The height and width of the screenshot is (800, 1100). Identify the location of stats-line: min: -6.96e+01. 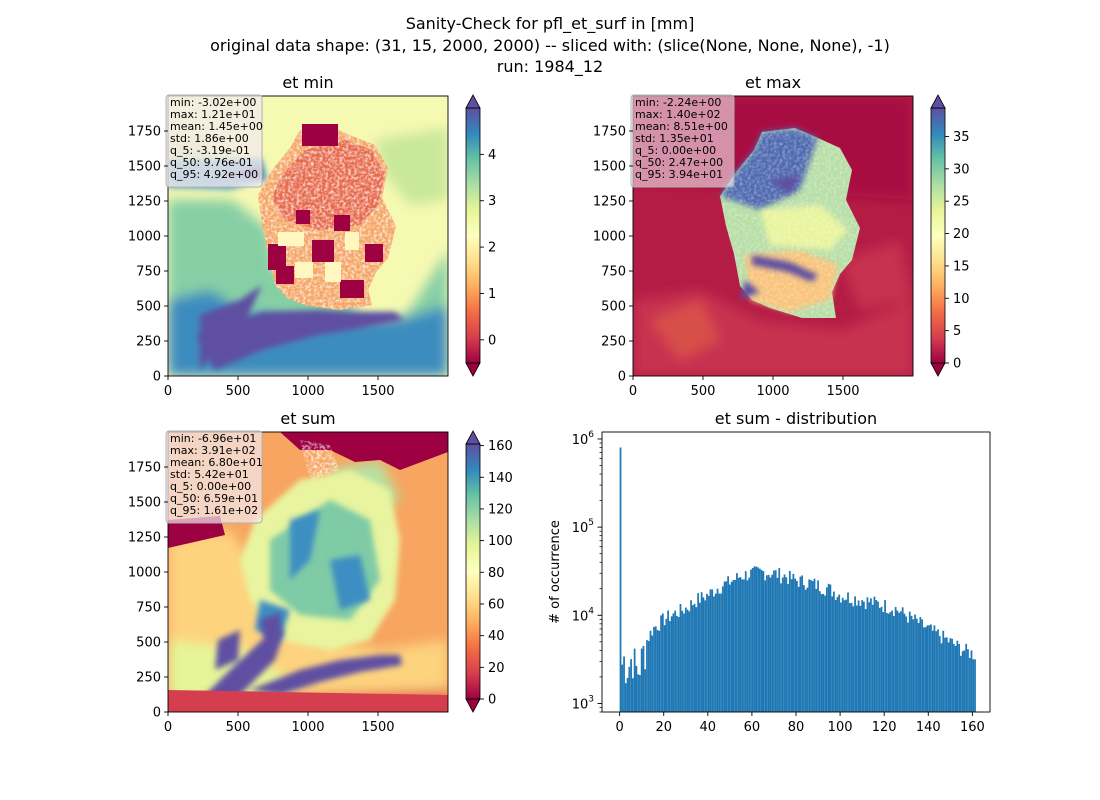
(213, 438).